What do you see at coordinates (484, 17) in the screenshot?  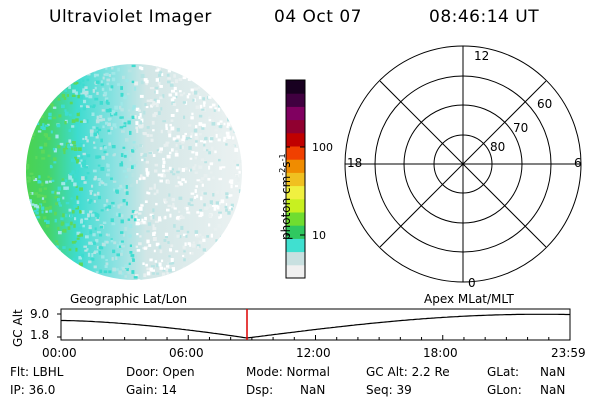 I see `time-label: 08:46:14 UT` at bounding box center [484, 17].